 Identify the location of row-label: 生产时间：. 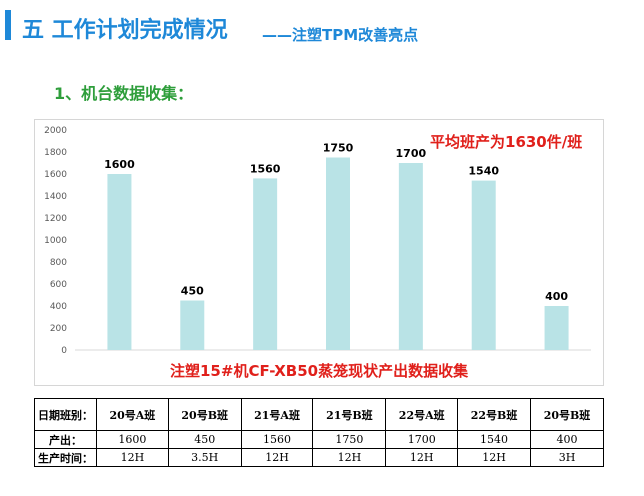
(65, 457).